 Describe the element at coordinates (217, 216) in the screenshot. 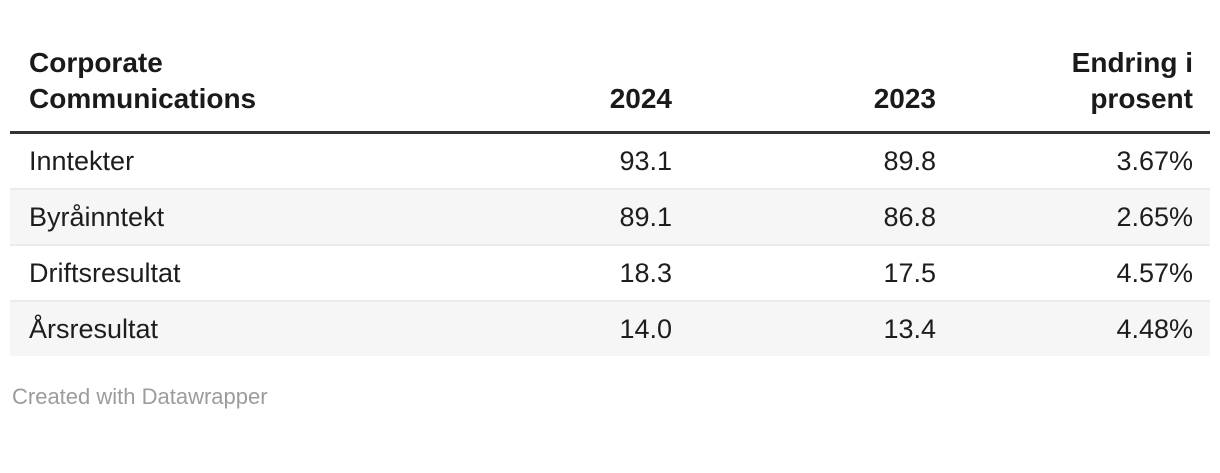

I see `row-label: Byråinntekt` at that location.